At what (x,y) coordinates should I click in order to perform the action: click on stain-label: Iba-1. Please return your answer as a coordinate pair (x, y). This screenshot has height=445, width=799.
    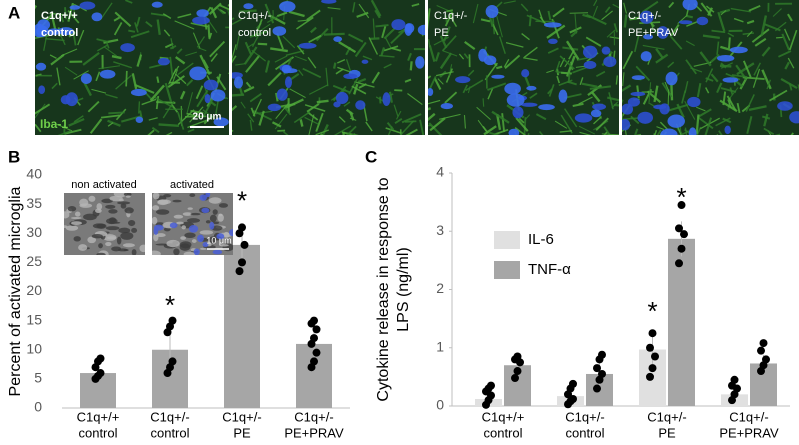
    Looking at the image, I should click on (54, 124).